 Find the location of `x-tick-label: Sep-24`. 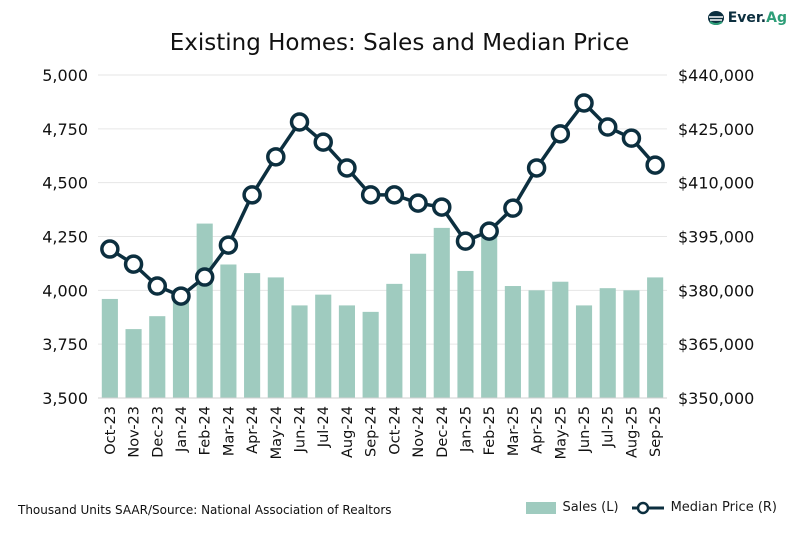

x-tick-label: Sep-24 is located at coordinates (372, 431).